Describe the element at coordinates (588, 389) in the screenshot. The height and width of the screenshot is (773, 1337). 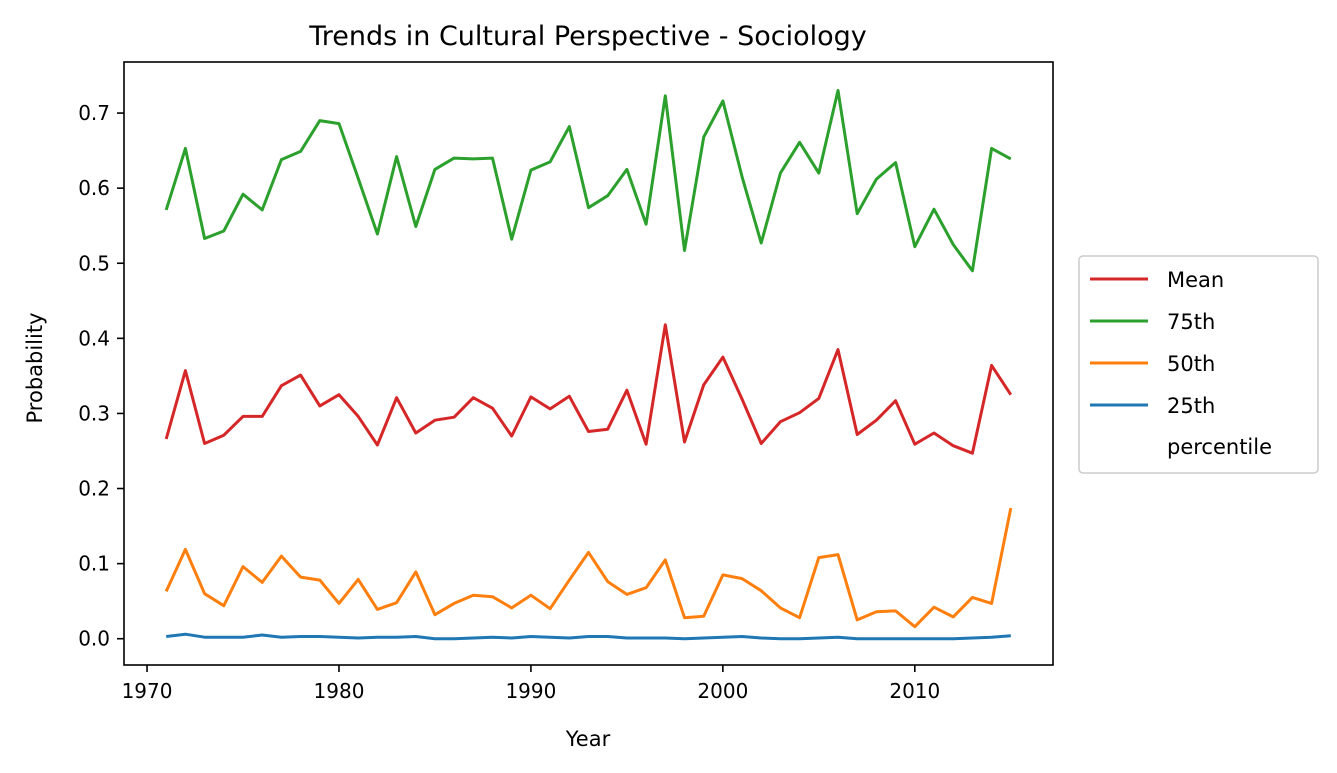
I see `series-line-mean` at that location.